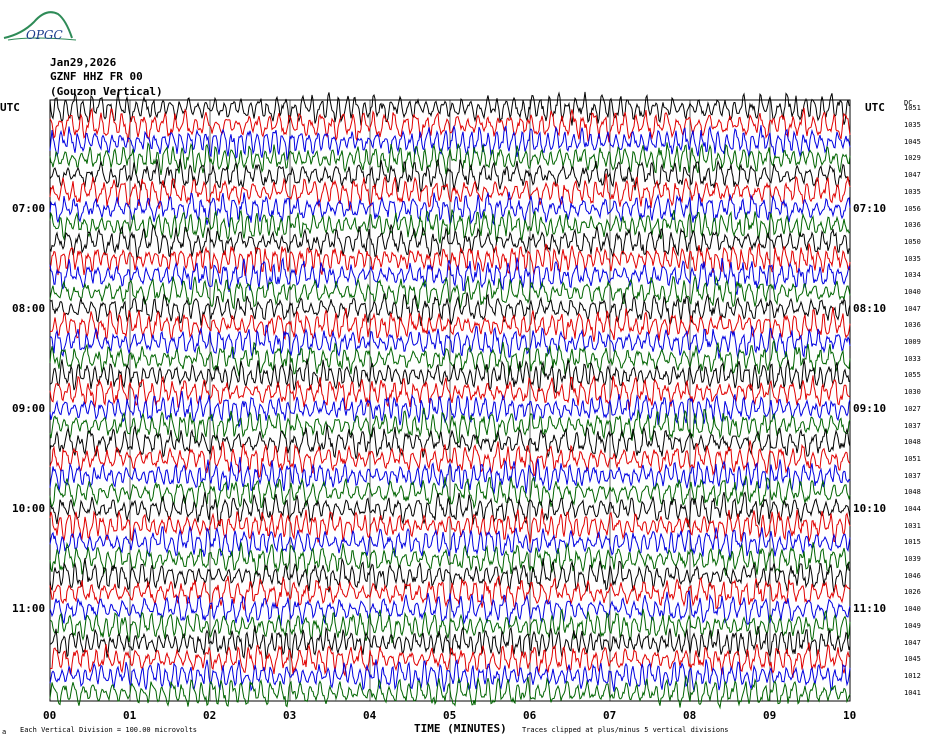 This screenshot has width=930, height=744. What do you see at coordinates (912, 525) in the screenshot?
I see `dc-offset-label: 1031` at bounding box center [912, 525].